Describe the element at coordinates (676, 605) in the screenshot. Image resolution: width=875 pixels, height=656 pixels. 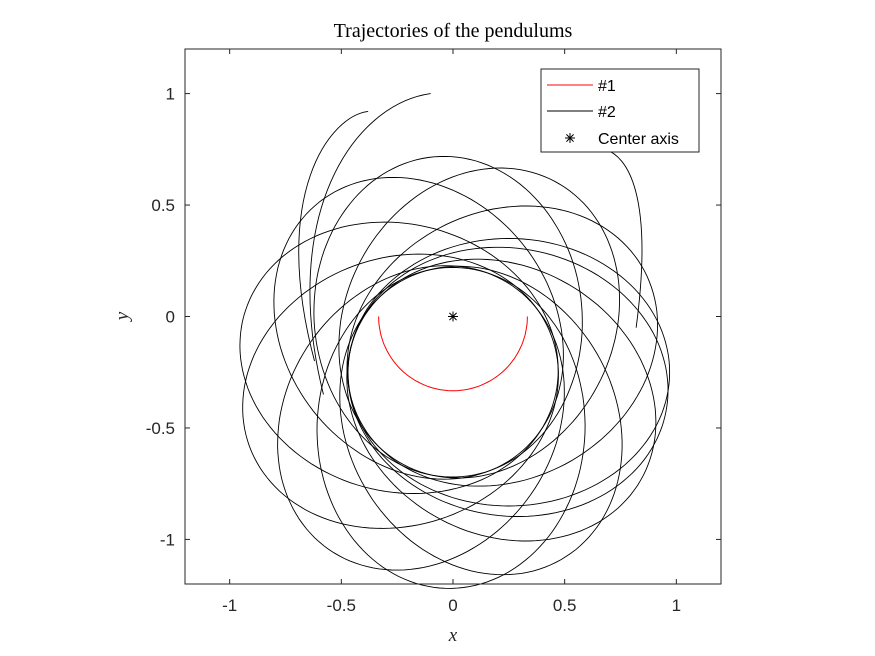
I see `x-tick-label: 1` at that location.